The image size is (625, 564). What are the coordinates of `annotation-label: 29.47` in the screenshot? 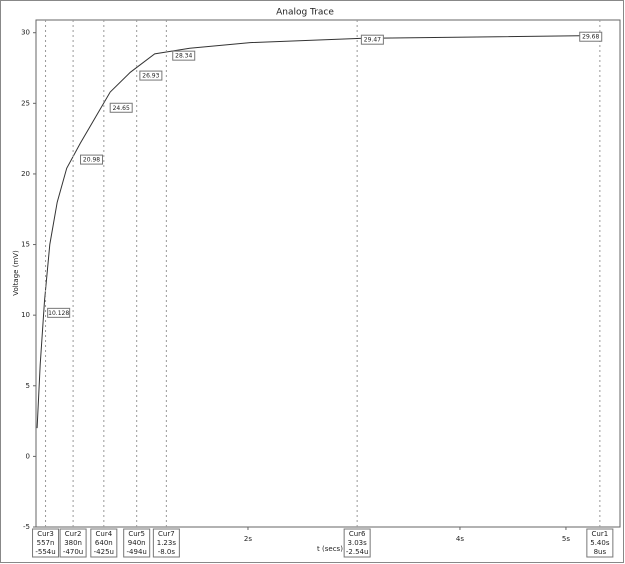 It's located at (372, 40).